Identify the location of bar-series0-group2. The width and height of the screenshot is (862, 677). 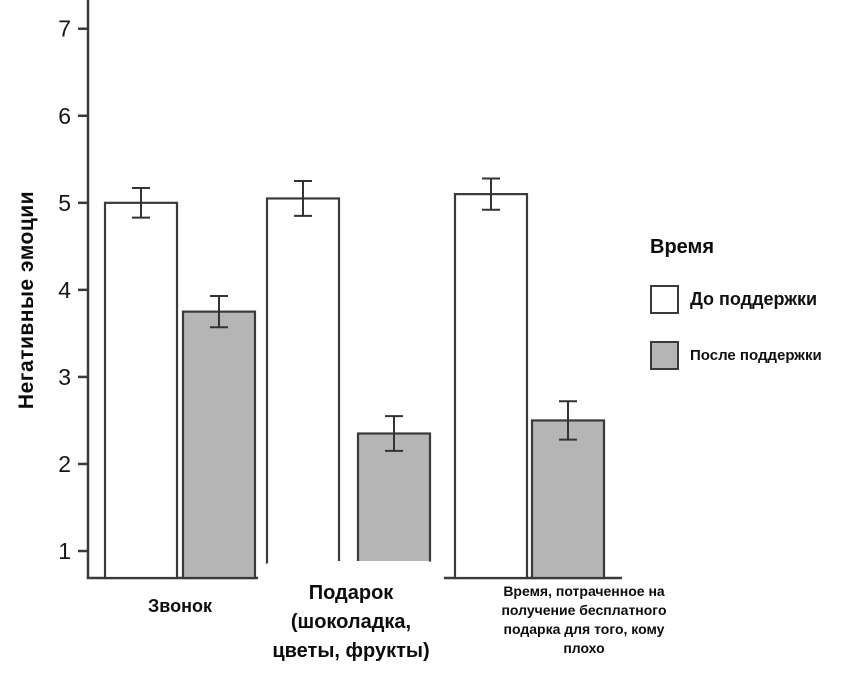
(491, 386).